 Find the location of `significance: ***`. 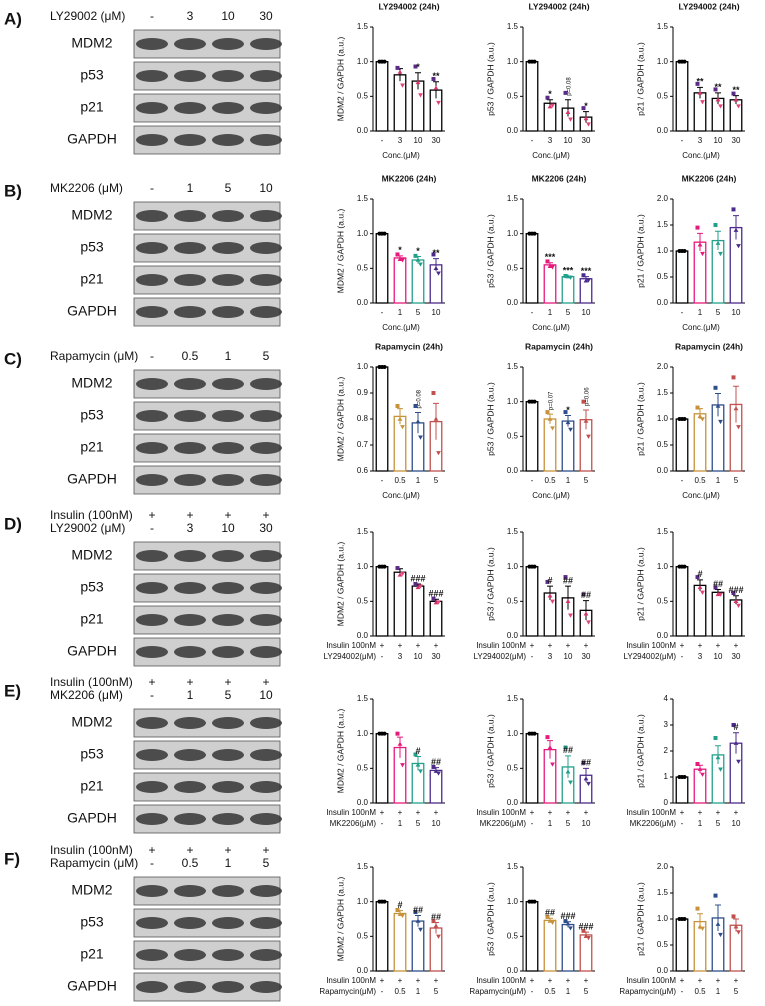

significance: *** is located at coordinates (550, 257).